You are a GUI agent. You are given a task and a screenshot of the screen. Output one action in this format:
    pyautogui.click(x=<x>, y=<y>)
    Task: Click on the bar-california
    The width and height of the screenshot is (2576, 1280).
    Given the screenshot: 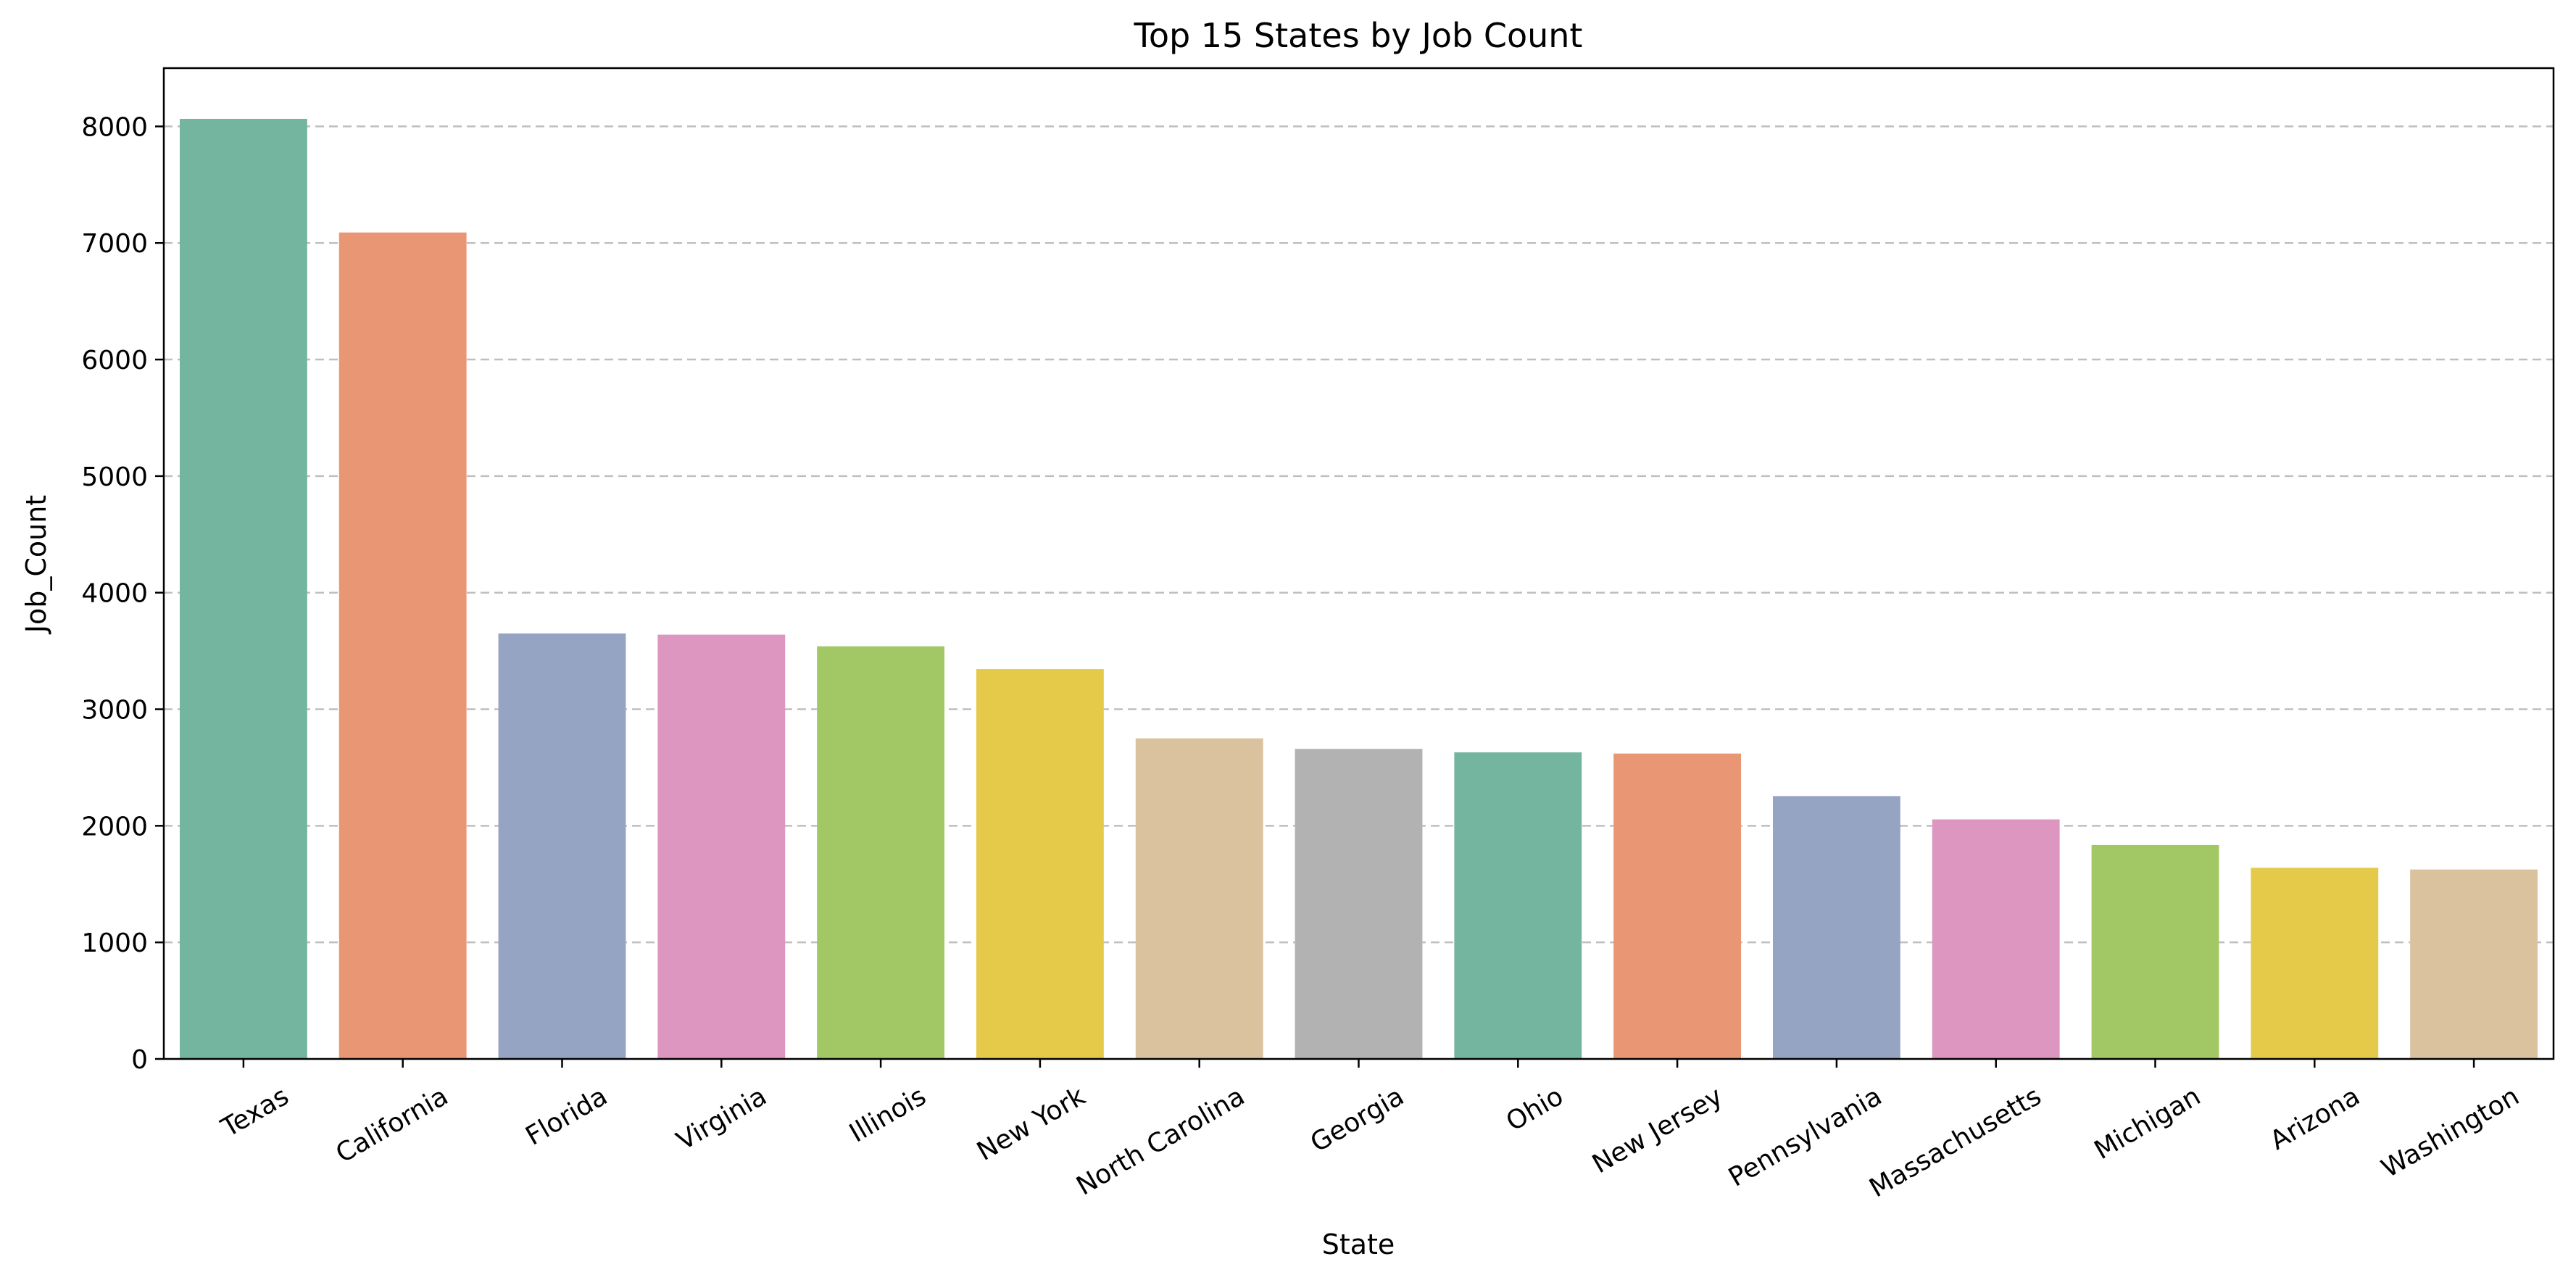 What is the action you would take?
    pyautogui.click(x=402, y=645)
    